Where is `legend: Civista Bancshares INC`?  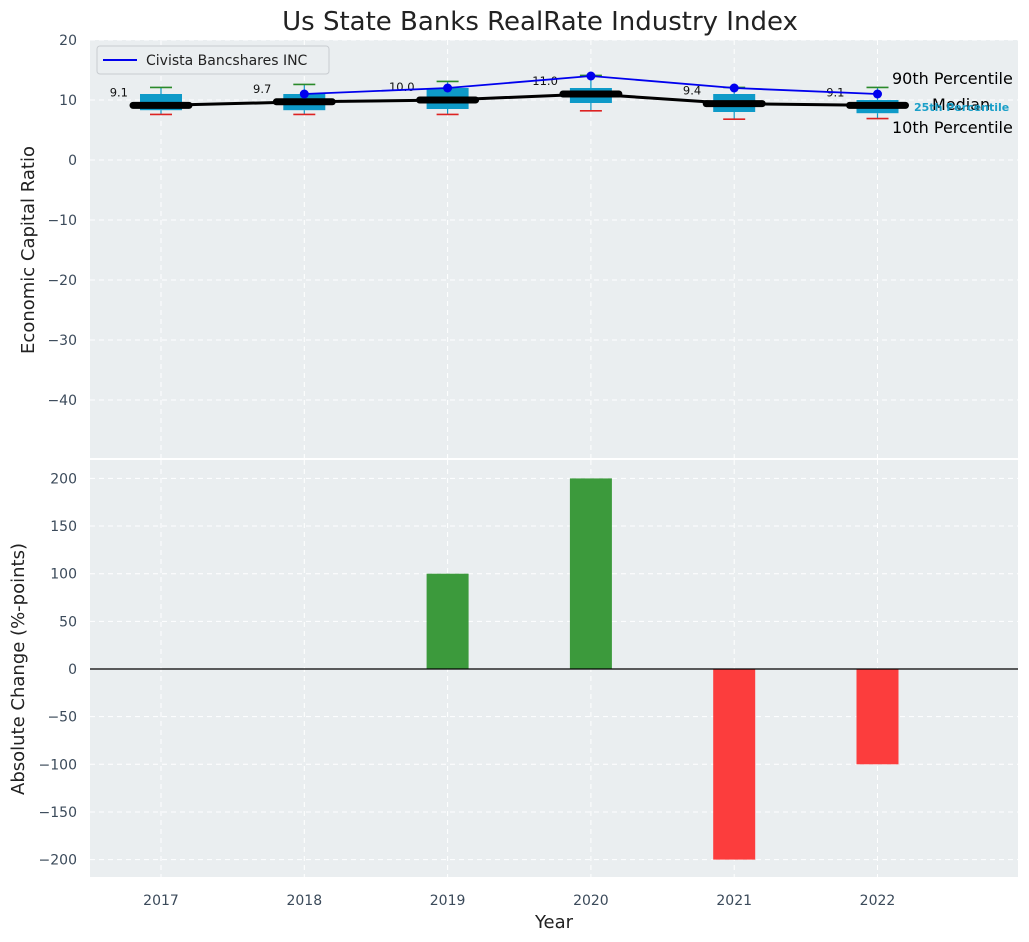
legend: Civista Bancshares INC is located at coordinates (213, 60).